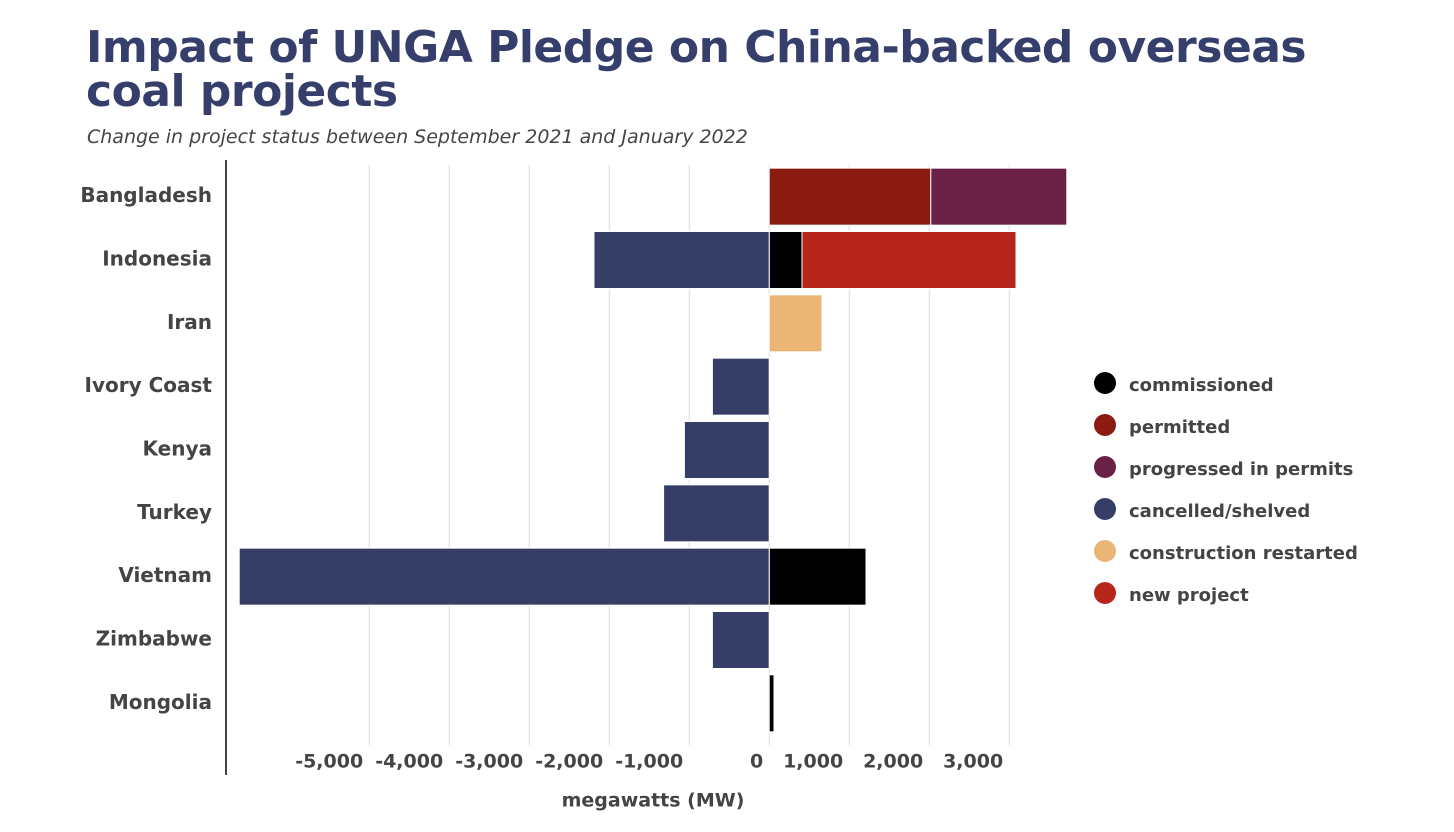 The image size is (1454, 832). I want to click on legend-label: new project, so click(1189, 595).